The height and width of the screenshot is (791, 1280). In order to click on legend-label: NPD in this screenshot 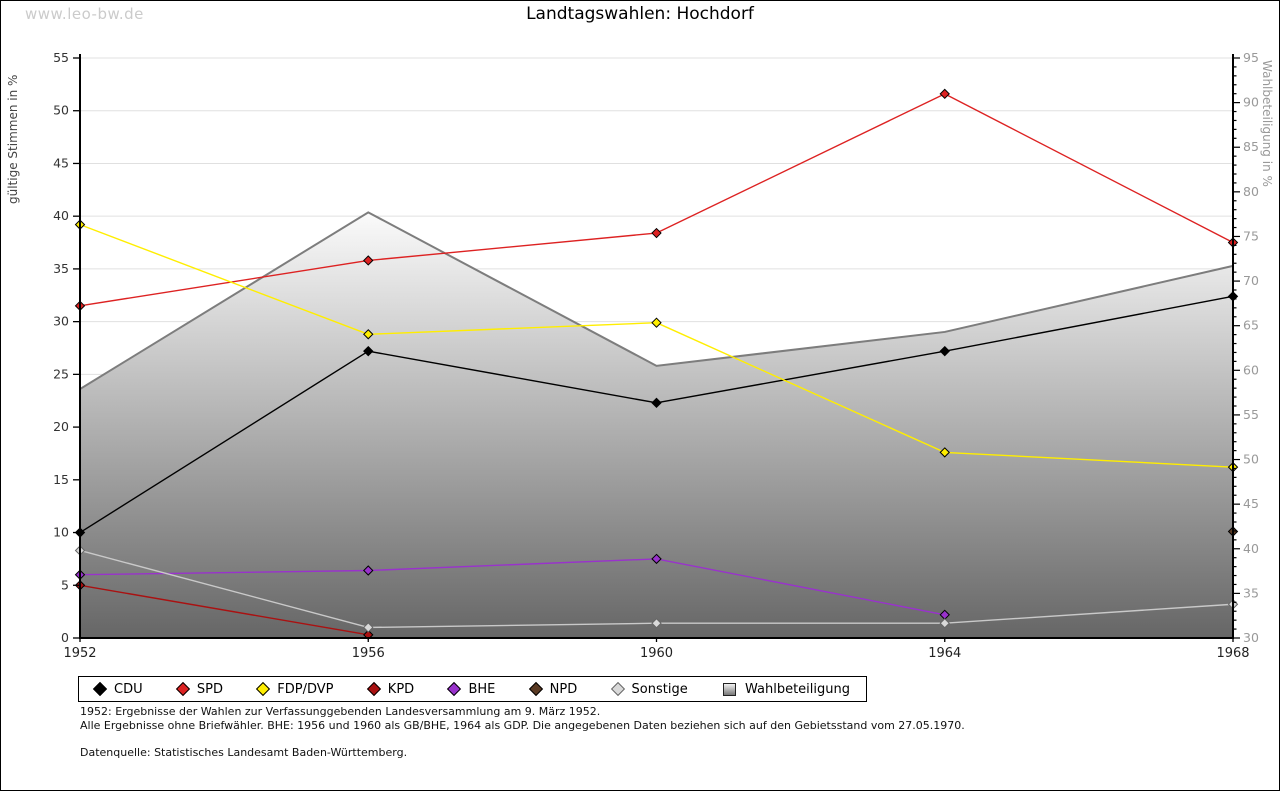, I will do `click(563, 689)`.